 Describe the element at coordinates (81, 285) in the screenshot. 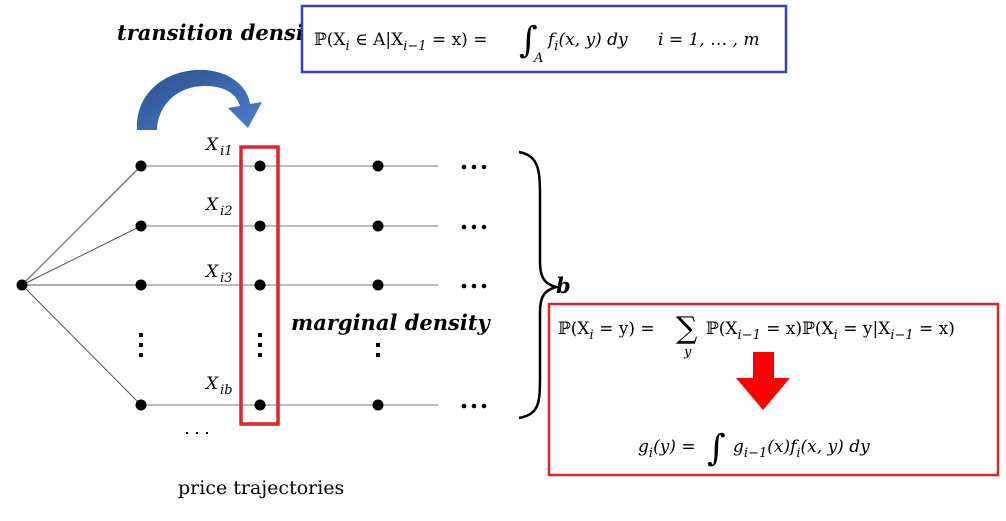

I see `fan-lines` at that location.